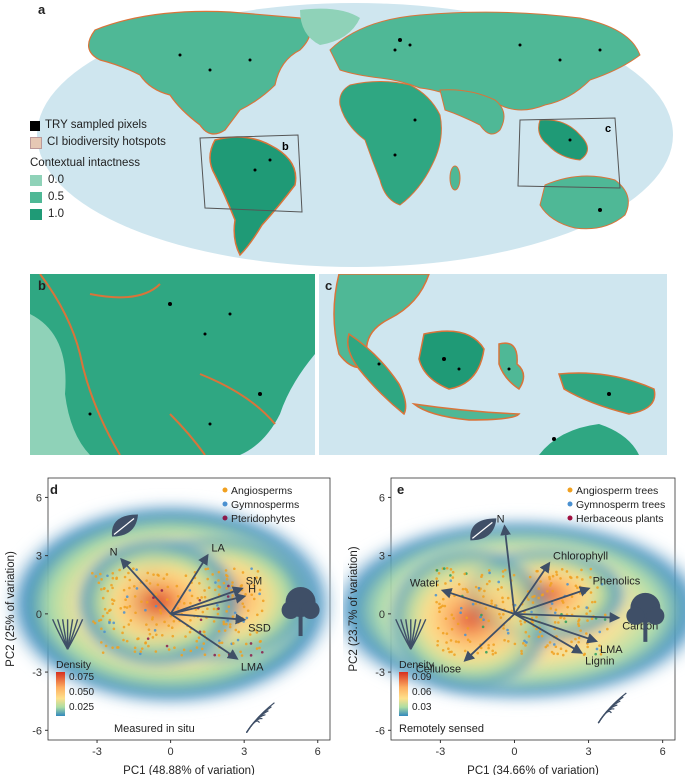 This screenshot has height=780, width=685. I want to click on zoom-box-b-label: b, so click(285, 147).